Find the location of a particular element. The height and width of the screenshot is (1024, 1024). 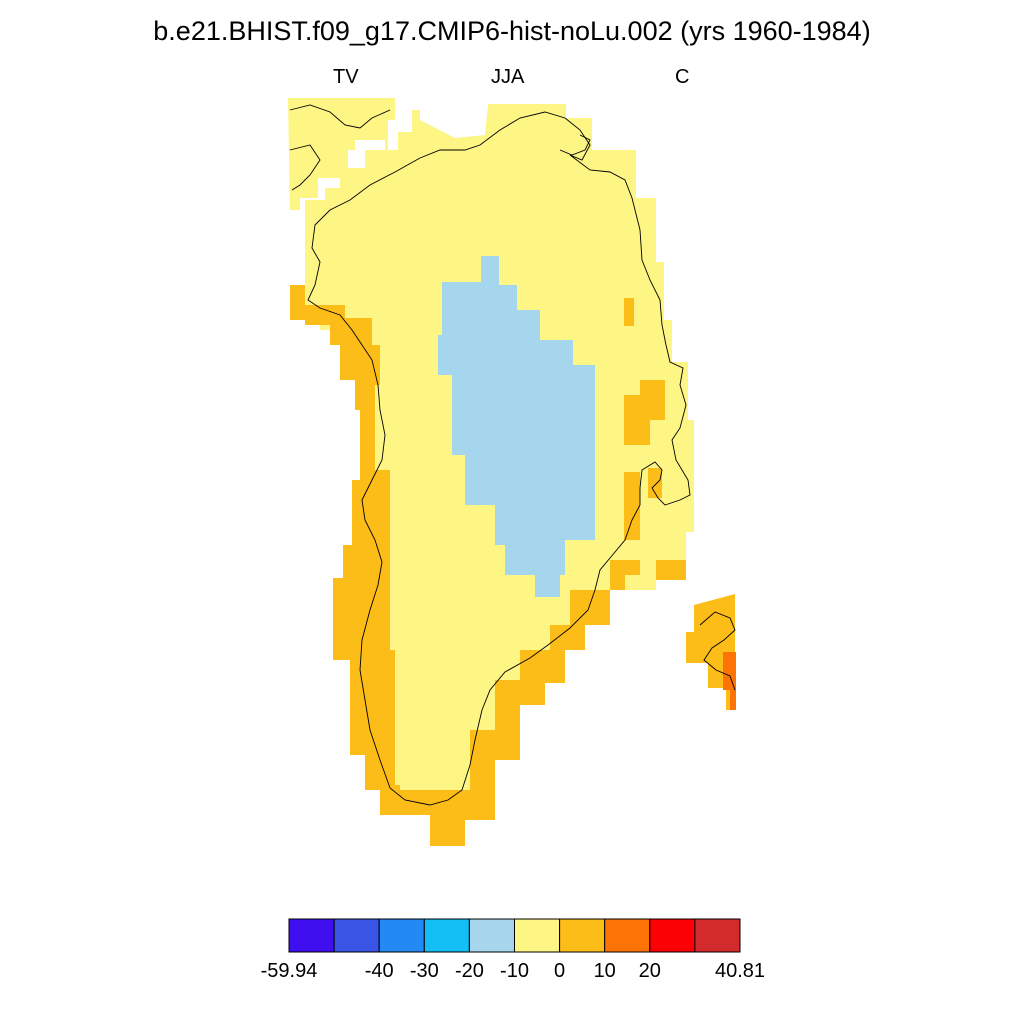

colorbar-label: 40.81 is located at coordinates (740, 971).